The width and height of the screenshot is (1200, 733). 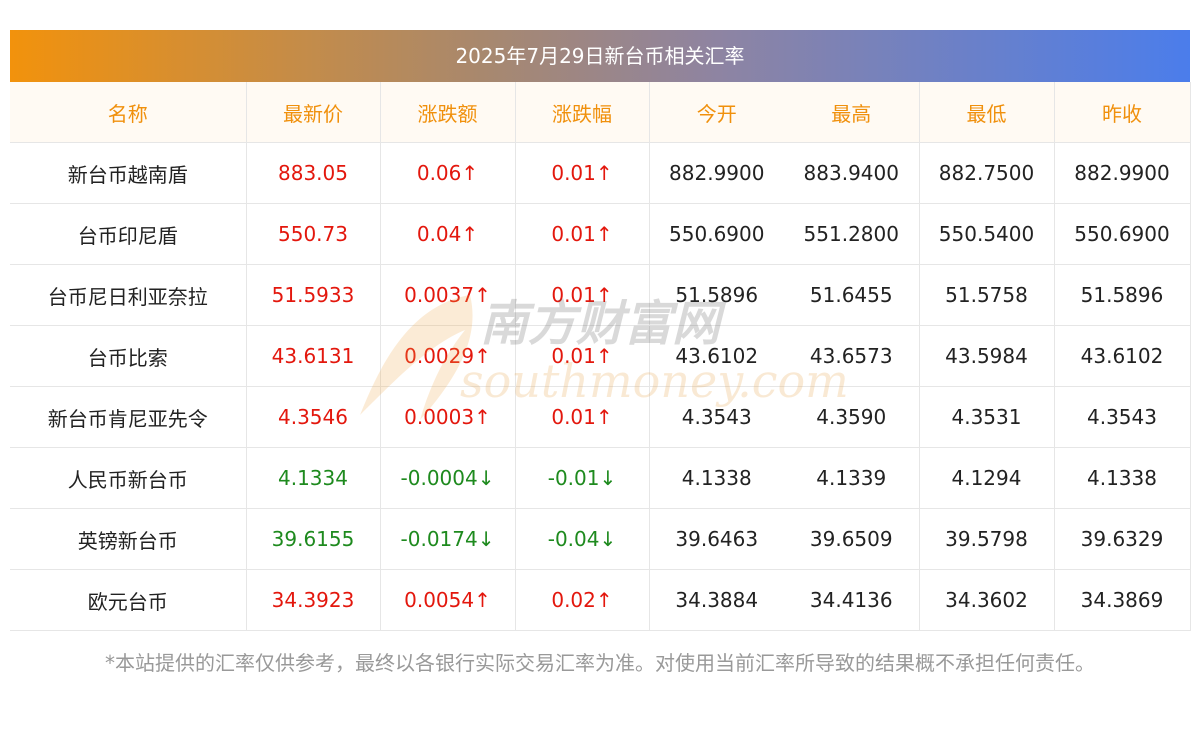 I want to click on cell-change: 0.04↑, so click(x=448, y=234).